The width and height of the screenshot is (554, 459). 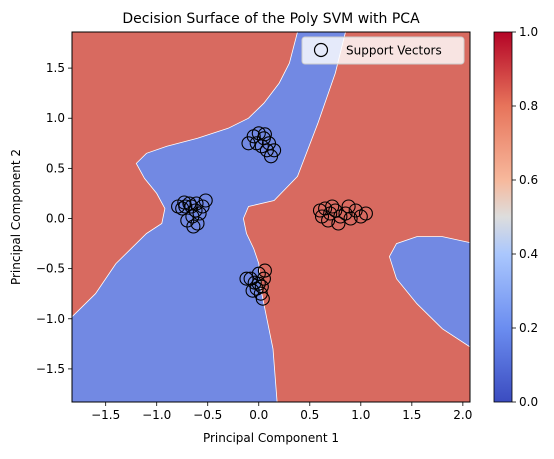 I want to click on y-tick-label: 0.0, so click(x=55, y=219).